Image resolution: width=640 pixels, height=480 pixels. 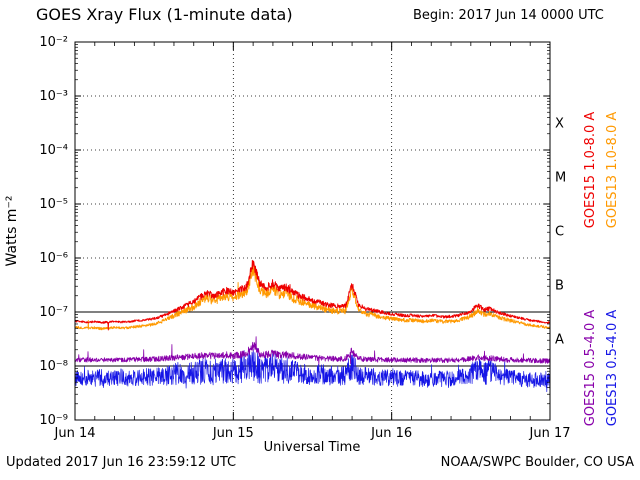 I want to click on y-tick-label: 10⁻⁷, so click(x=53, y=312).